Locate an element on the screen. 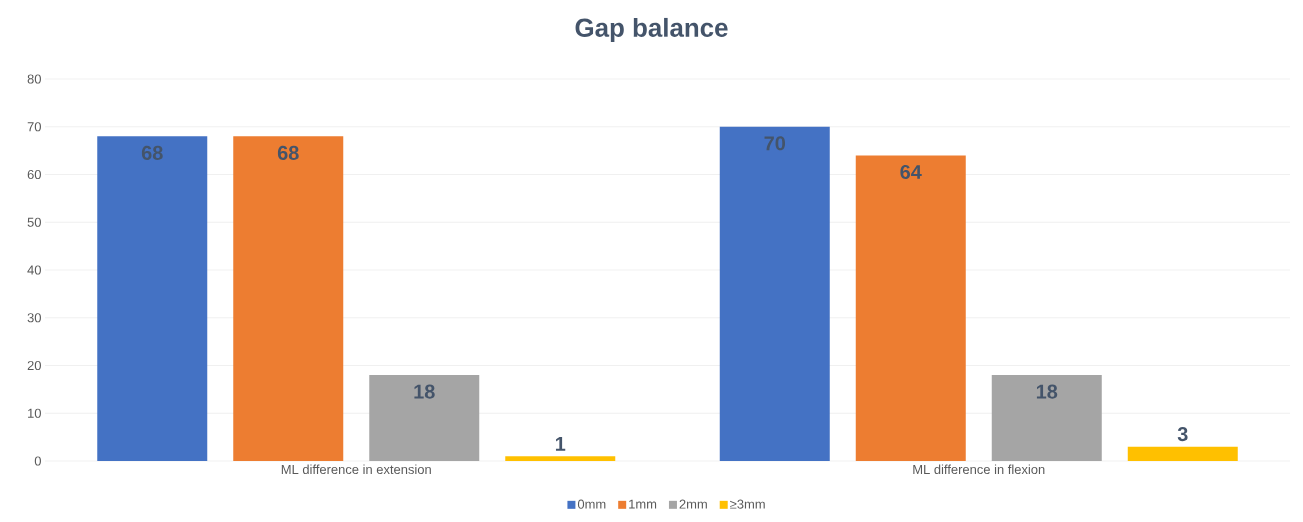 The image size is (1303, 522). x-tick-label: ML difference in extension is located at coordinates (356, 469).